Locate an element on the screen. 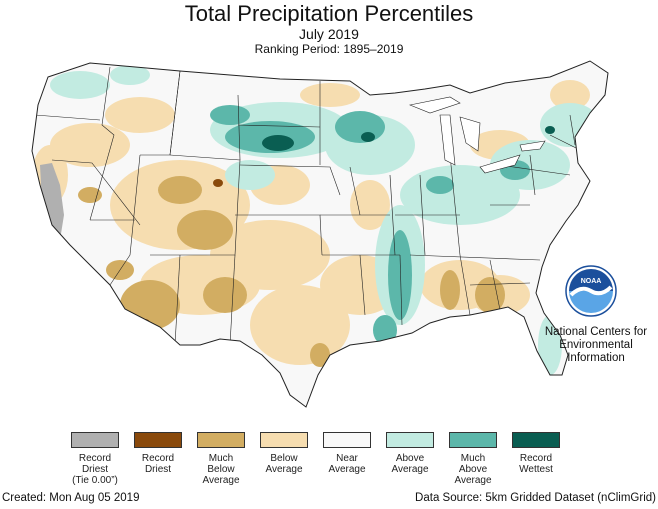 This screenshot has width=658, height=509. agency-line-1: National Centers for is located at coordinates (596, 332).